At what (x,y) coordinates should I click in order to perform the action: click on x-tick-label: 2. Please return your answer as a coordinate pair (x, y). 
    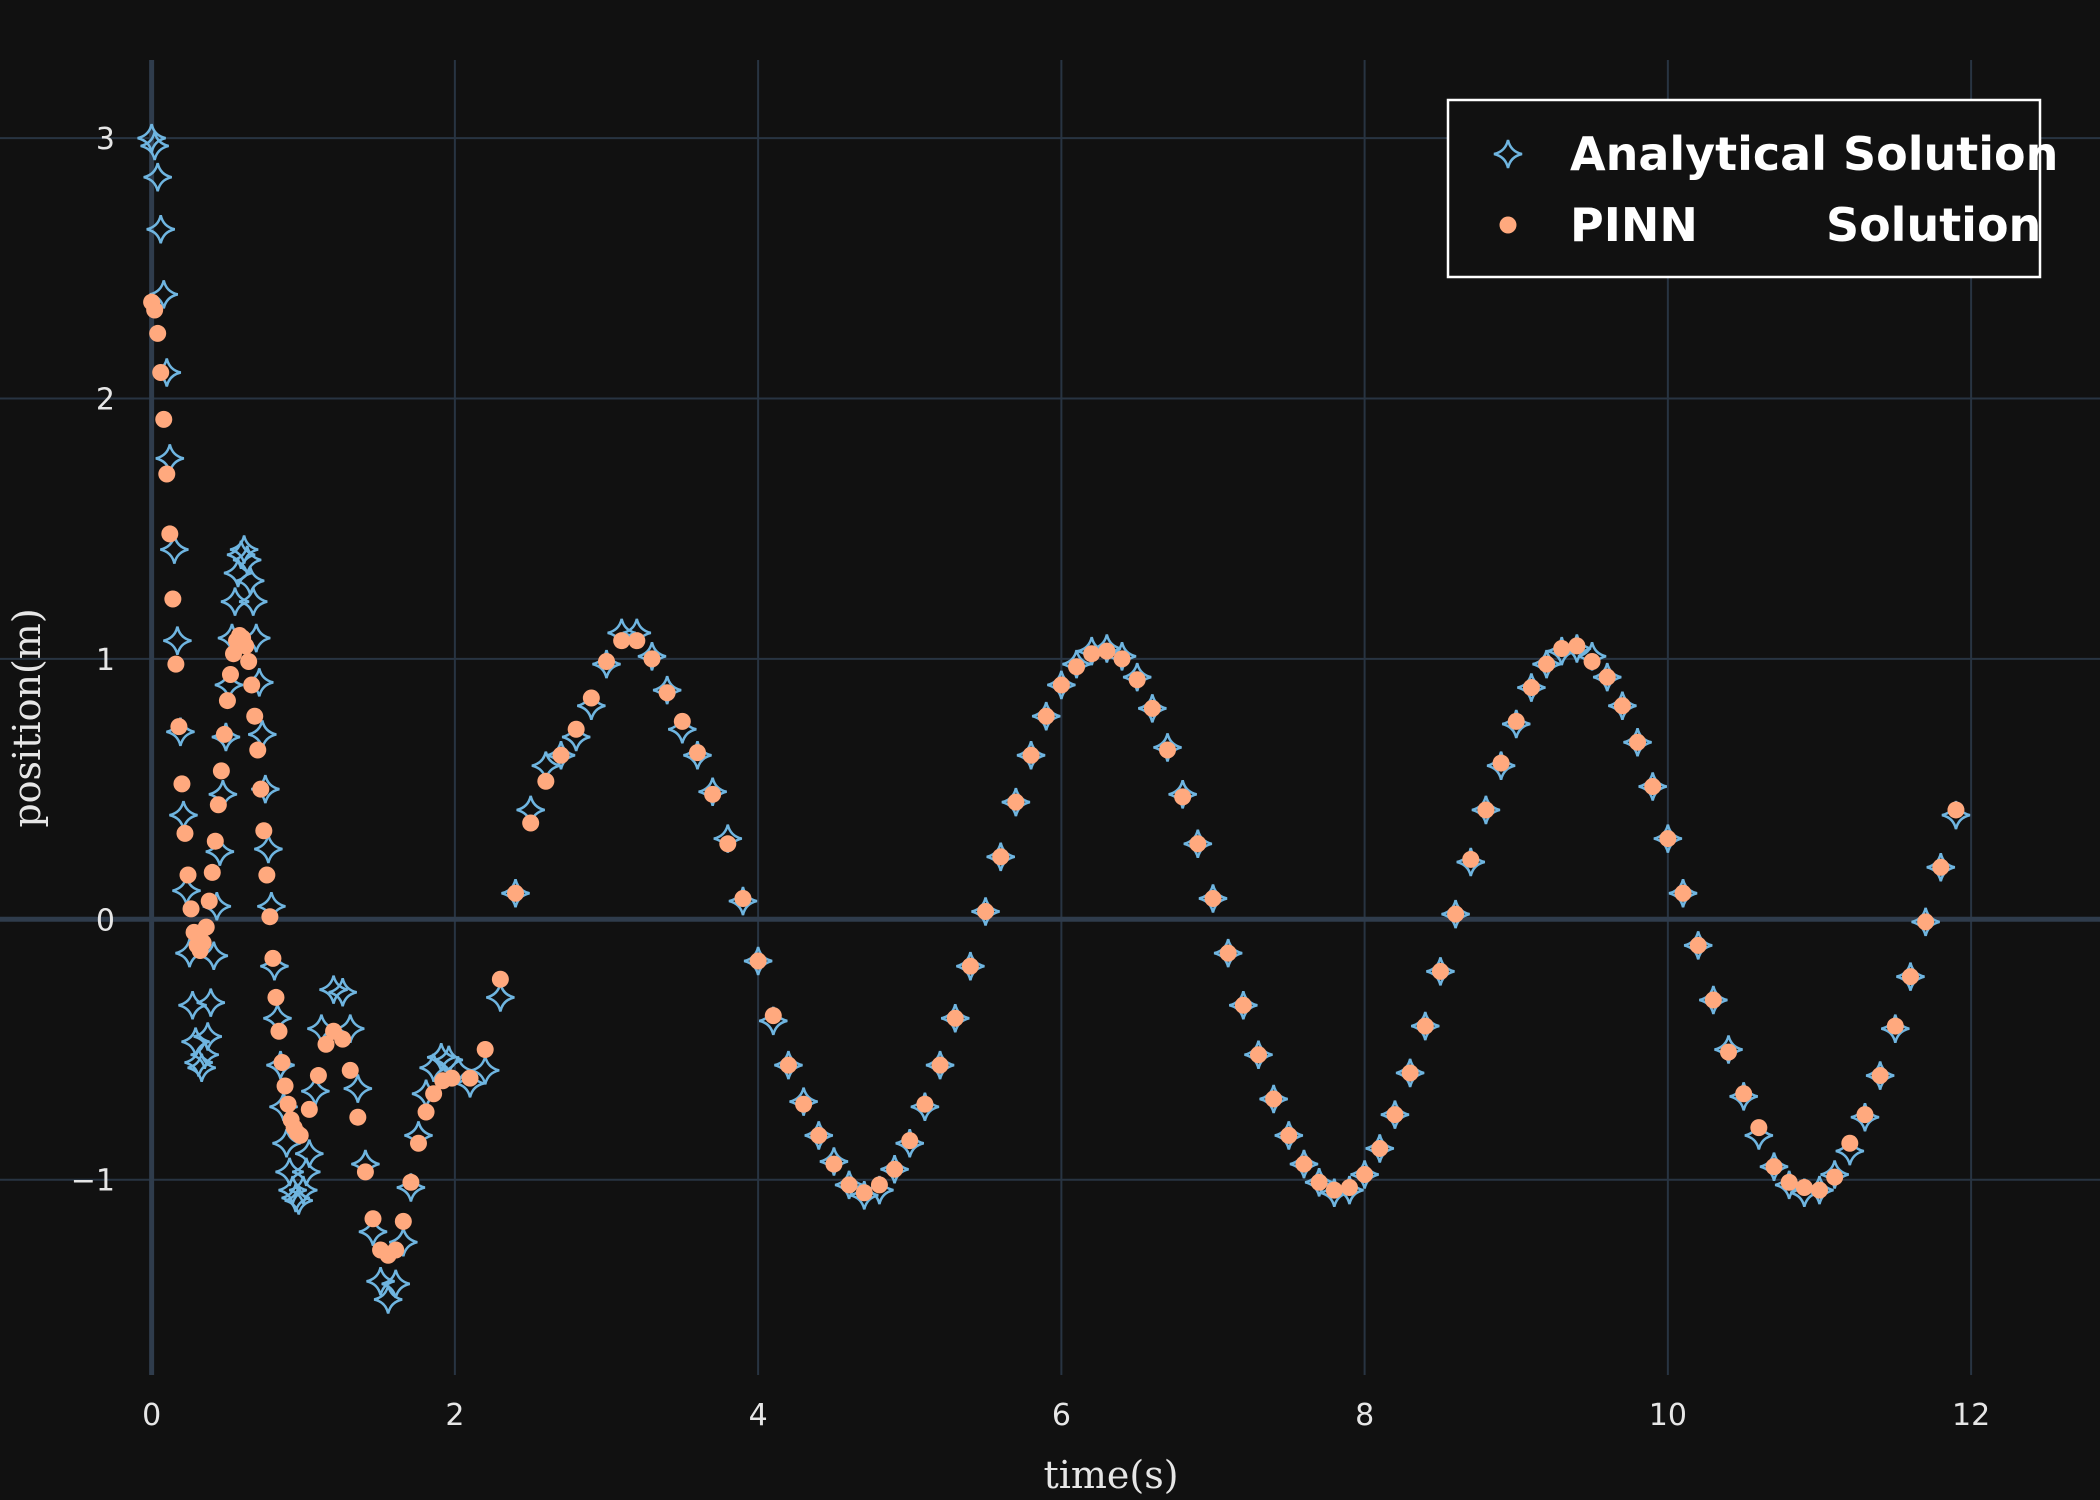
    Looking at the image, I should click on (454, 1415).